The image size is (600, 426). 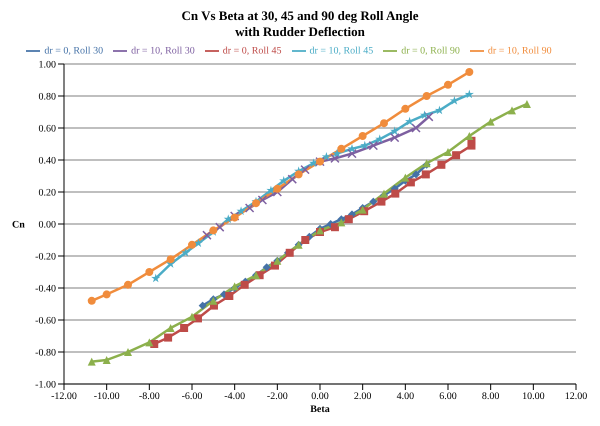 What do you see at coordinates (320, 409) in the screenshot?
I see `x-axis-title: Beta` at bounding box center [320, 409].